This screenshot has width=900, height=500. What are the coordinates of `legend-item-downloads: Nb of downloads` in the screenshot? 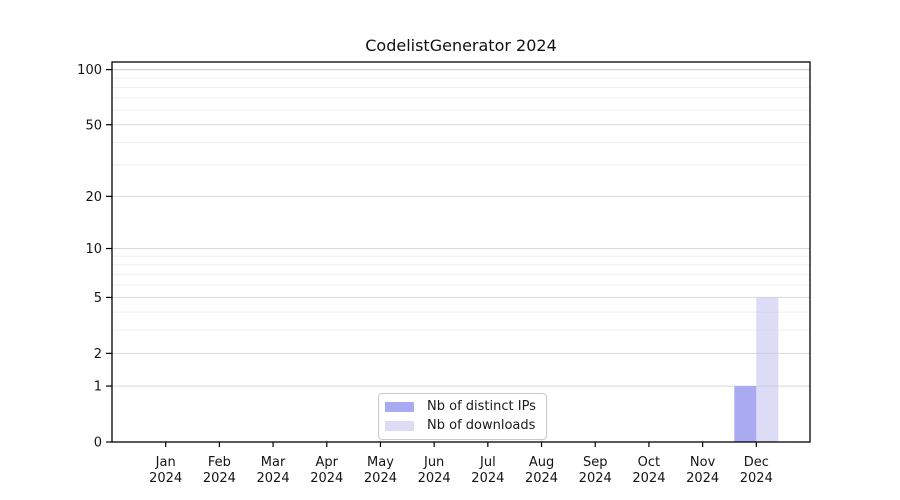 It's located at (460, 425).